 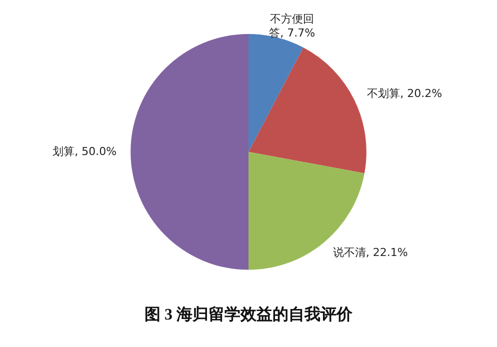 I want to click on slice-label: 说不清, 22.1%, so click(x=370, y=253).